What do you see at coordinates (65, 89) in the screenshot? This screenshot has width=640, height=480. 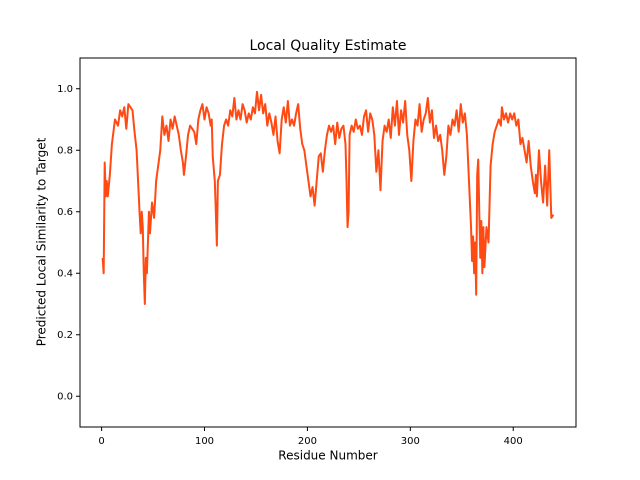 I see `y-tick-label: 1.0` at bounding box center [65, 89].